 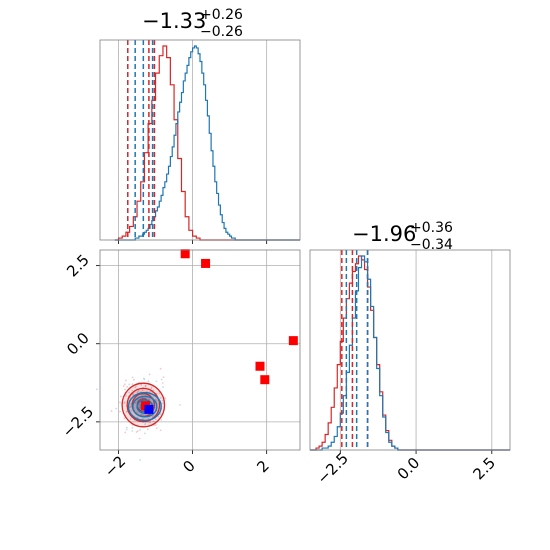 What do you see at coordinates (262, 466) in the screenshot?
I see `p2-xtick-label-2: 2` at bounding box center [262, 466].